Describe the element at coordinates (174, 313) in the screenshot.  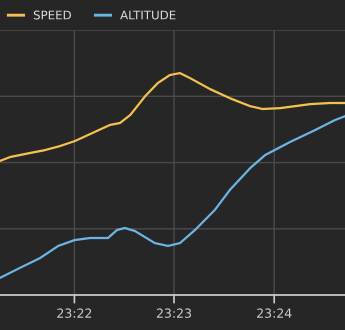
I see `x-tick-label: 23:23` at that location.